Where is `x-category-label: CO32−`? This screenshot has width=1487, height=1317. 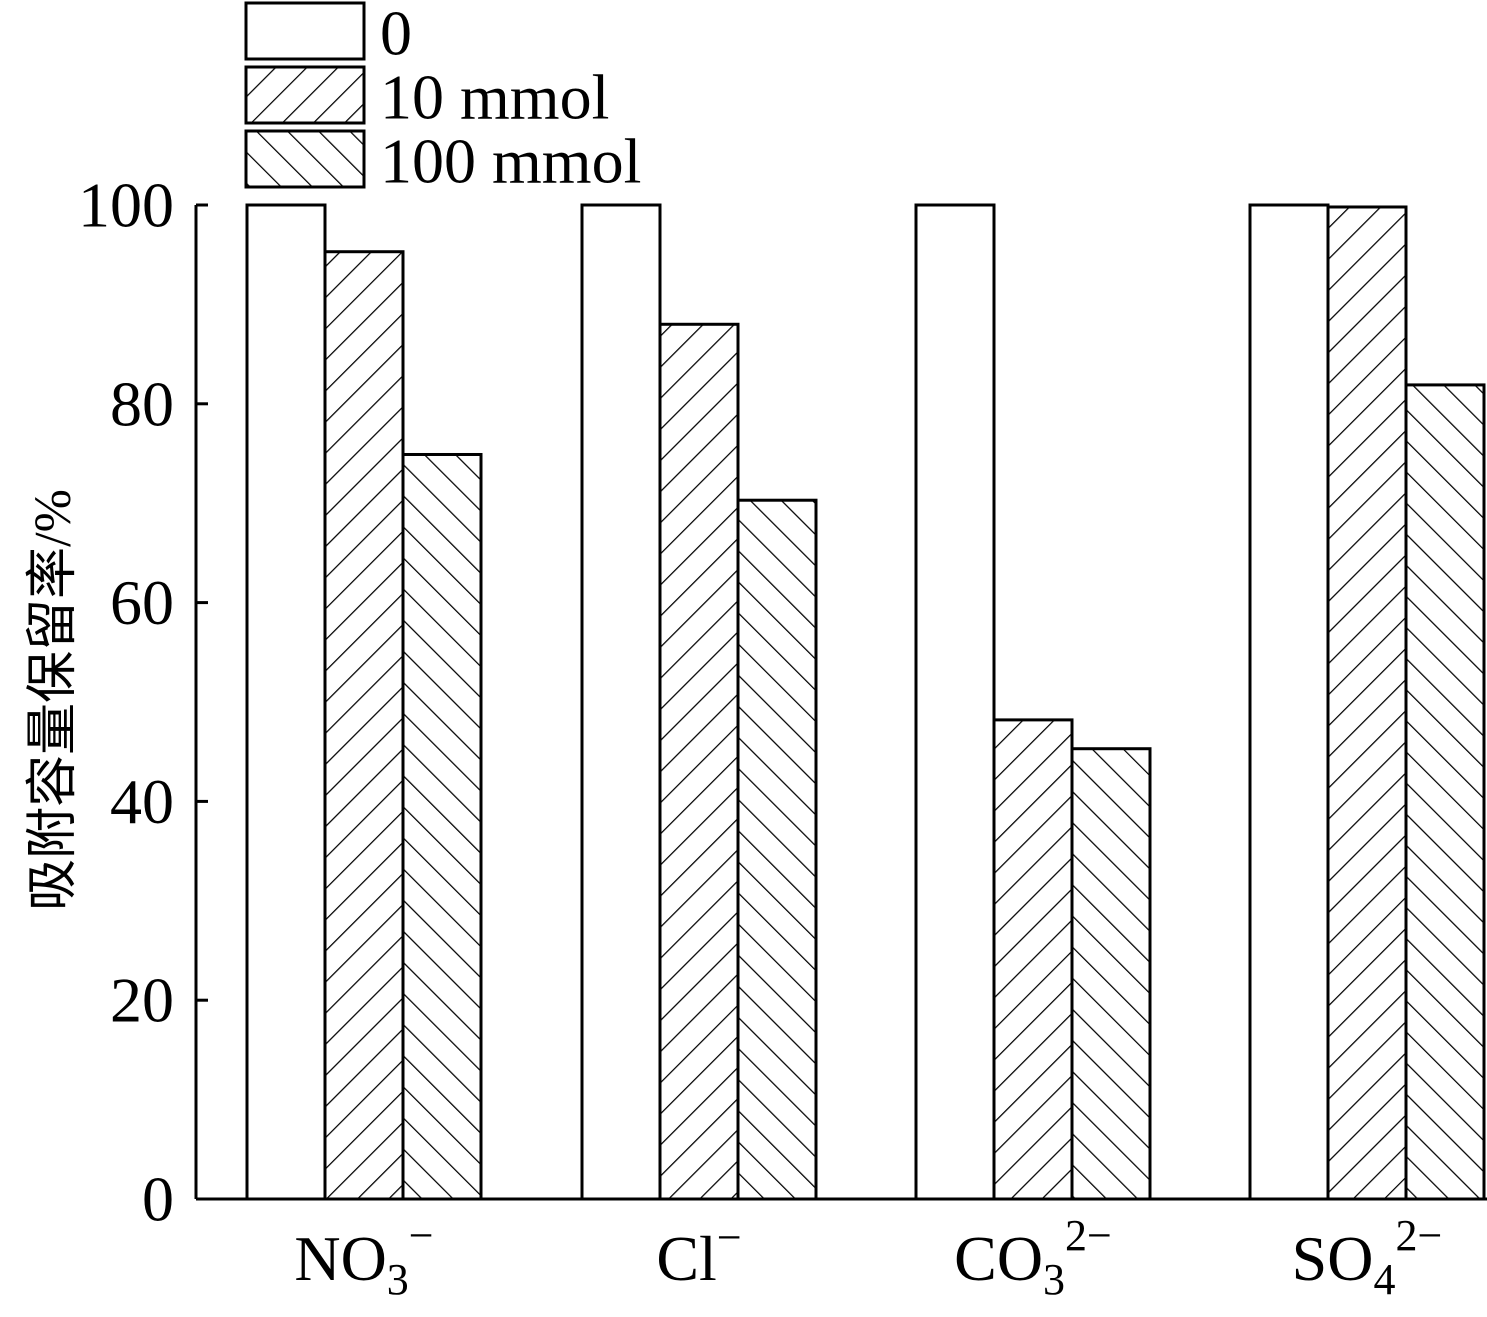
x-category-label: CO32− is located at coordinates (1033, 1257).